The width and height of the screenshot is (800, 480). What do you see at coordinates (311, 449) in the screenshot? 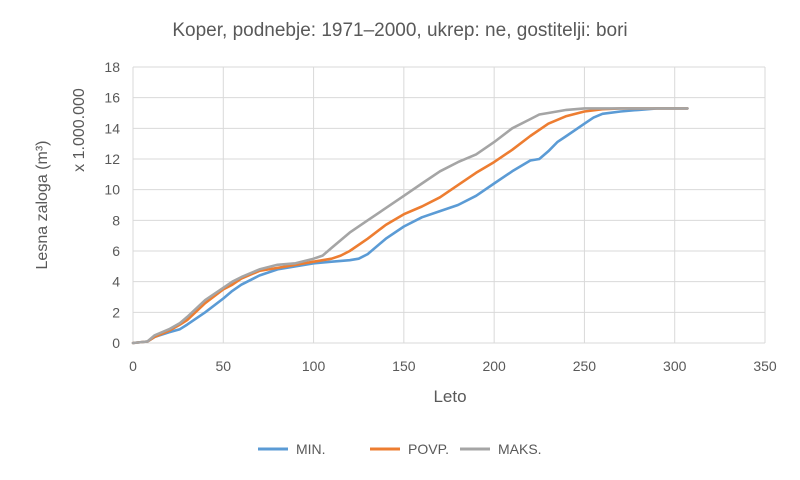
I see `legend-label: MIN.` at bounding box center [311, 449].